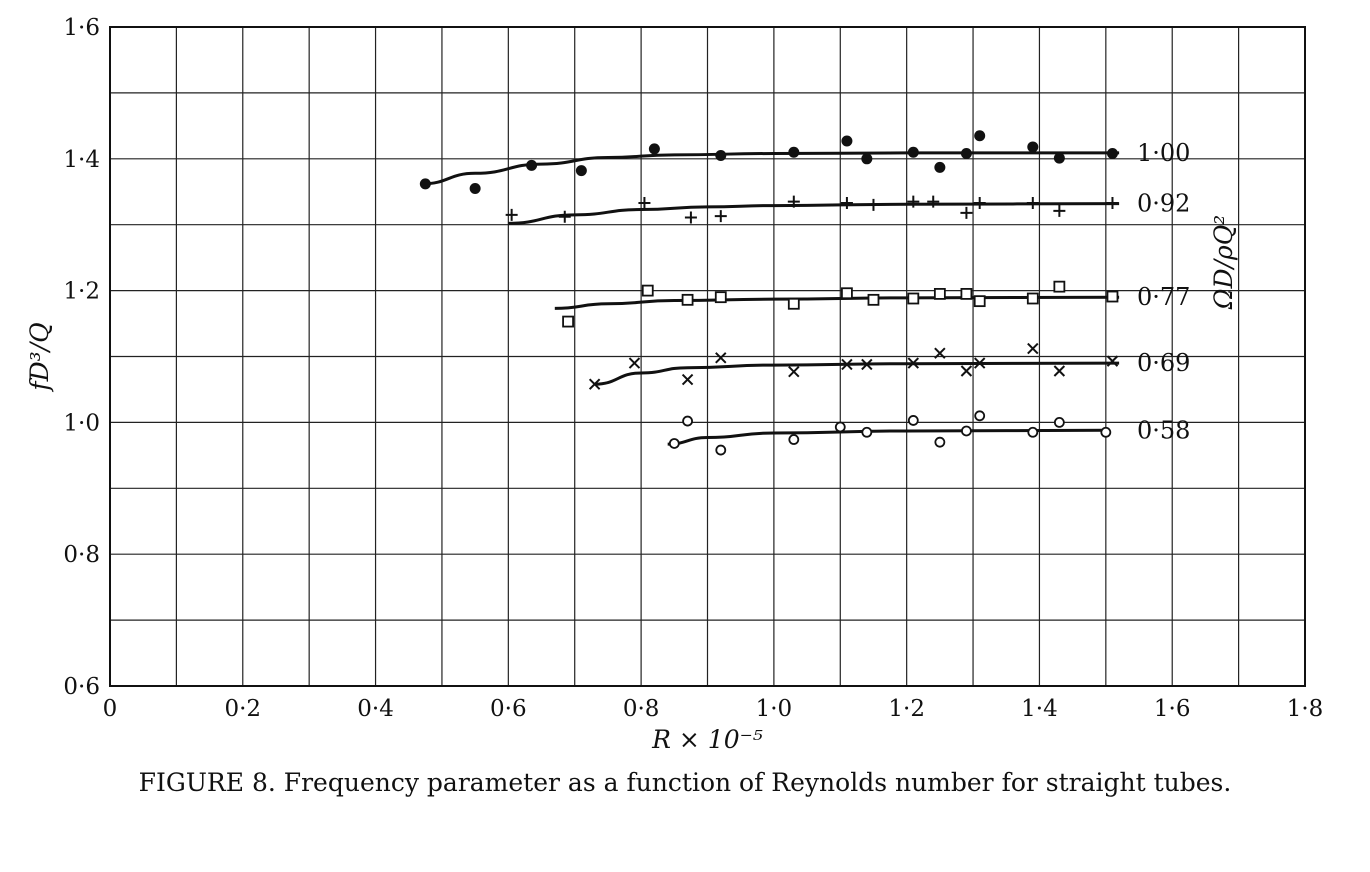 The height and width of the screenshot is (872, 1370). What do you see at coordinates (508, 709) in the screenshot?
I see `x-tick-label: 0·6` at bounding box center [508, 709].